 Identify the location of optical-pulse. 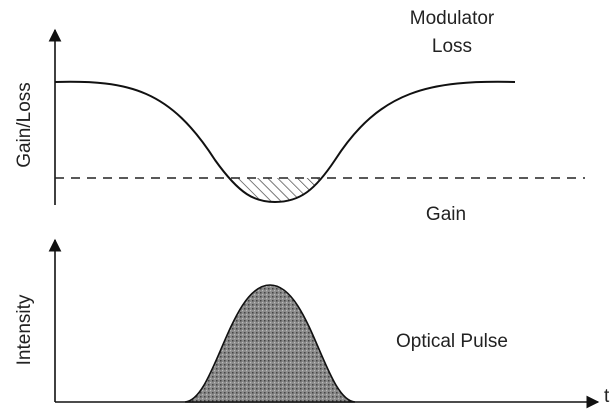
(270, 343).